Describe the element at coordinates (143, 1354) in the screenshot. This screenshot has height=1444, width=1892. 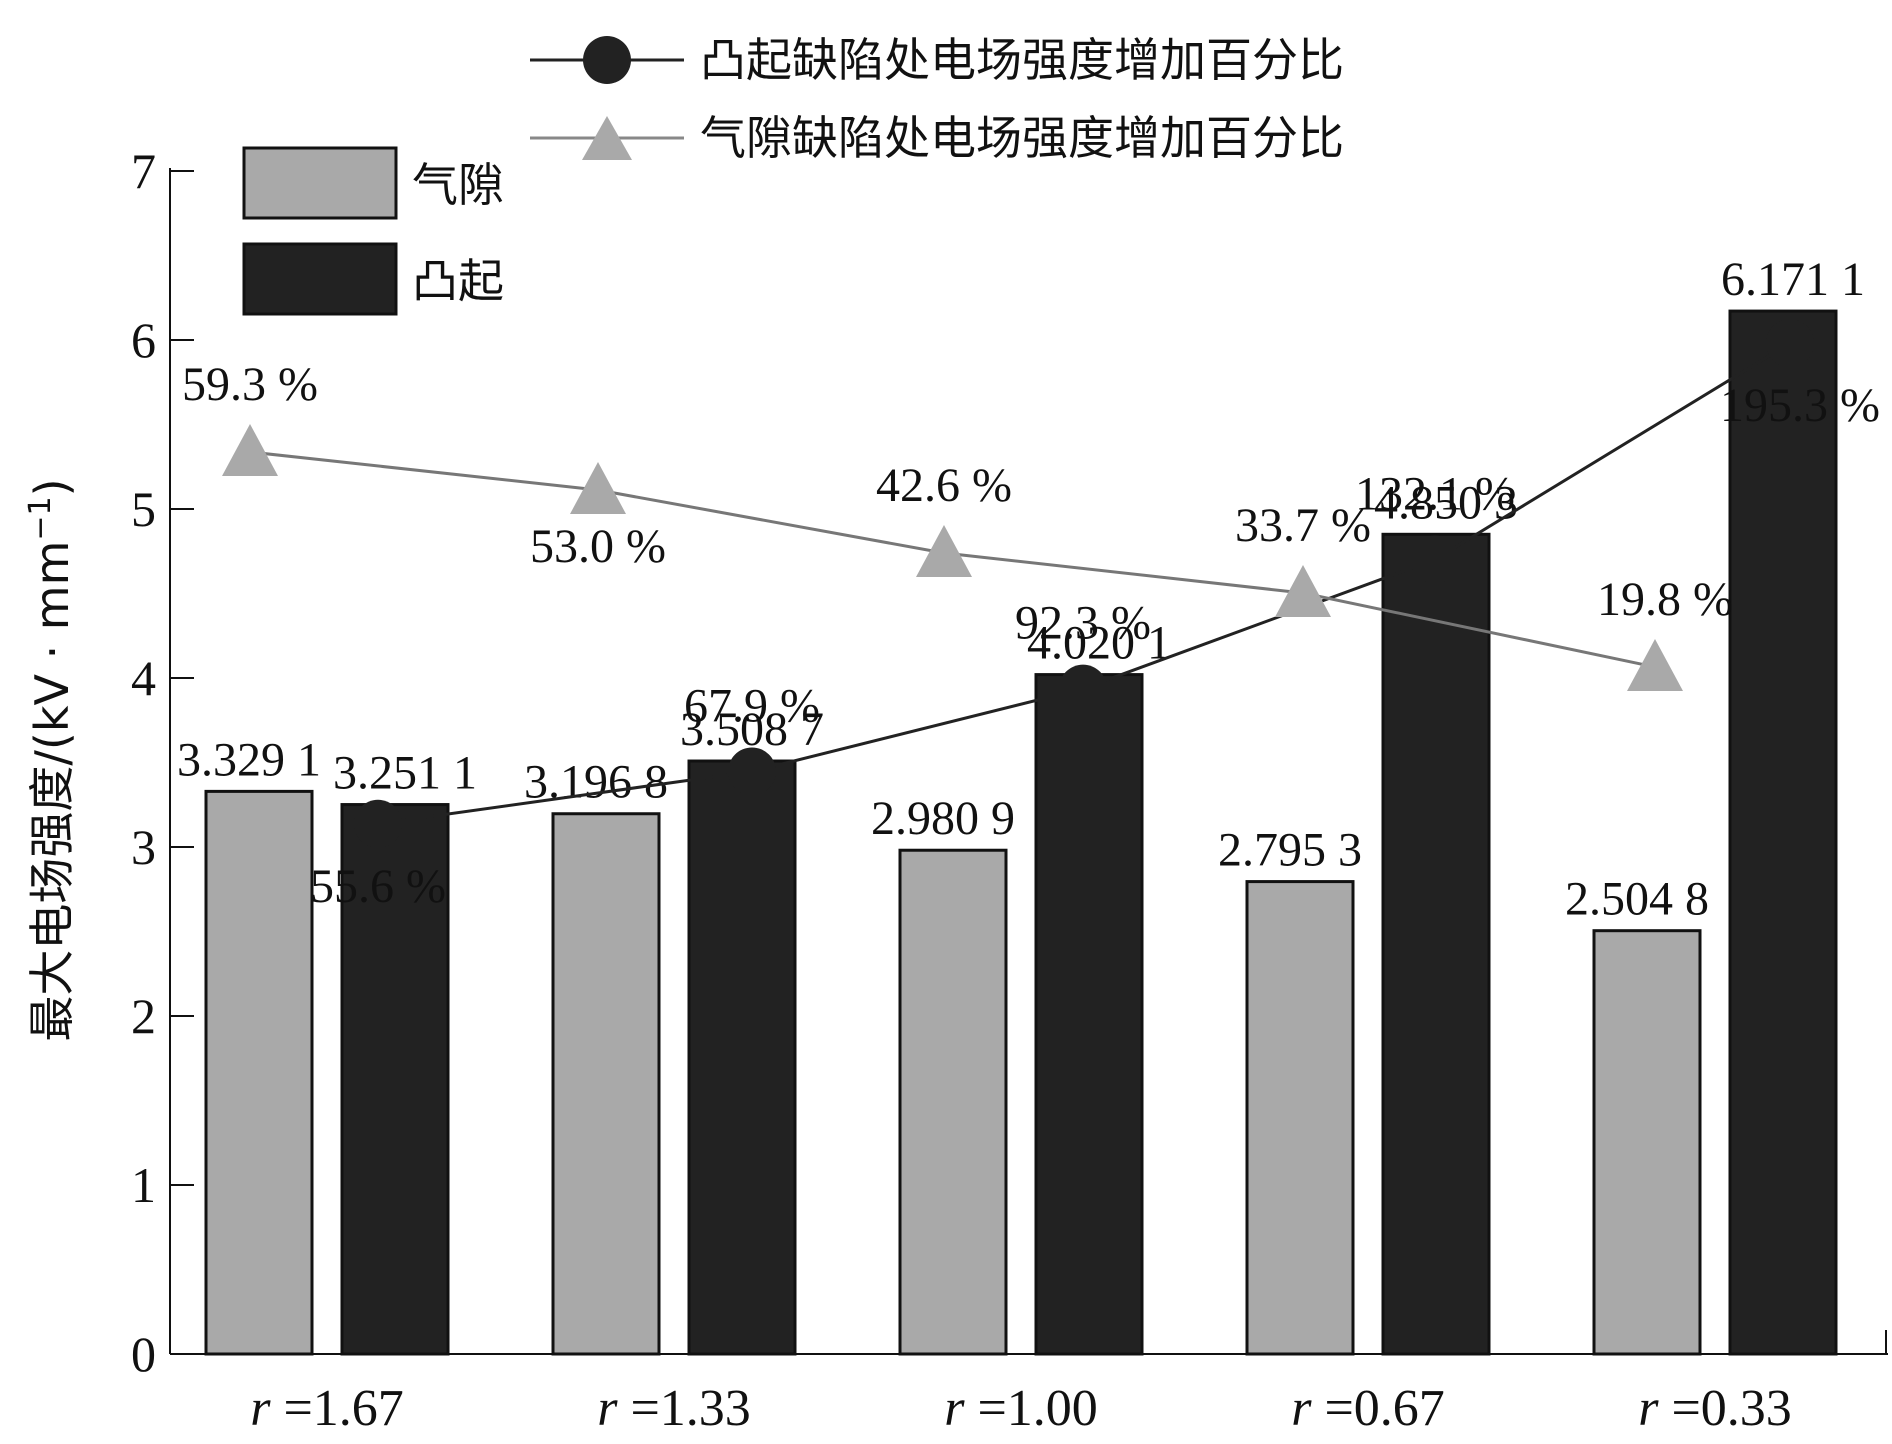
I see `y-tick-label: 0` at that location.